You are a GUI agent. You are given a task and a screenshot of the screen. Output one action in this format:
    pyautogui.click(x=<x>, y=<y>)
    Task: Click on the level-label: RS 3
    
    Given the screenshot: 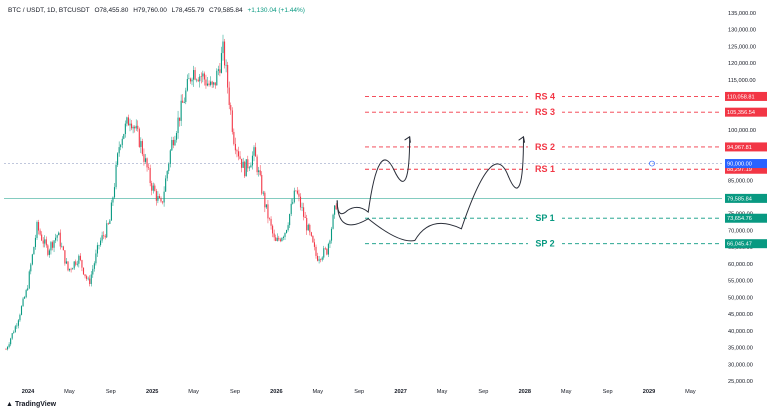 What is the action you would take?
    pyautogui.click(x=545, y=112)
    